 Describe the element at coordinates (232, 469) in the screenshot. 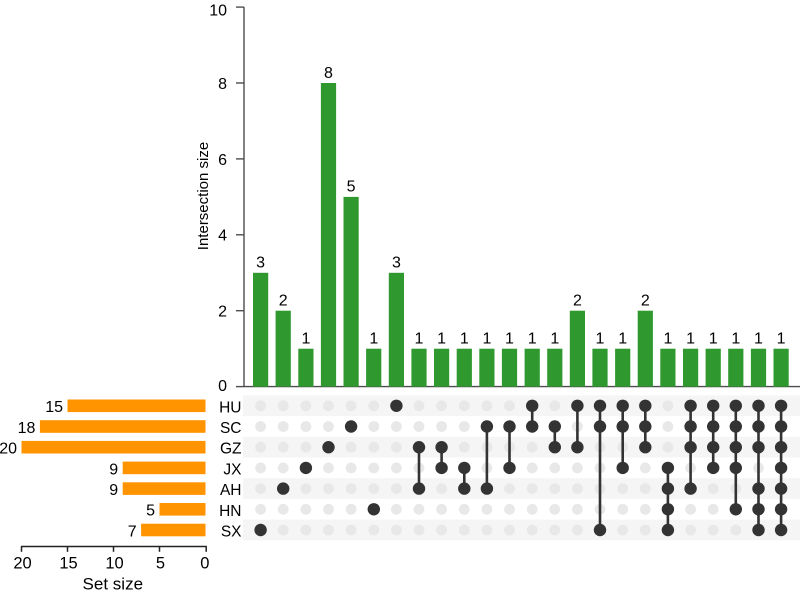

I see `svg-text: JX` at that location.